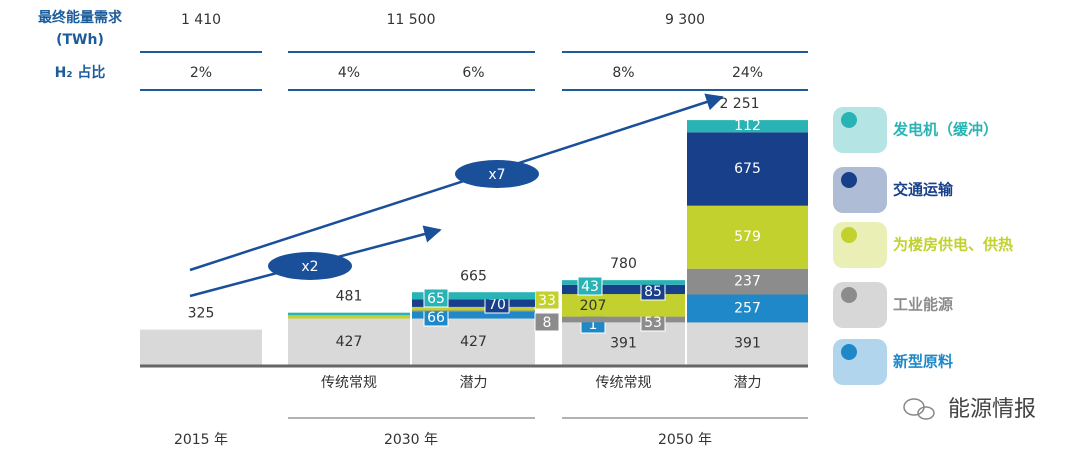  I want to click on header-rules, so click(474, 71).